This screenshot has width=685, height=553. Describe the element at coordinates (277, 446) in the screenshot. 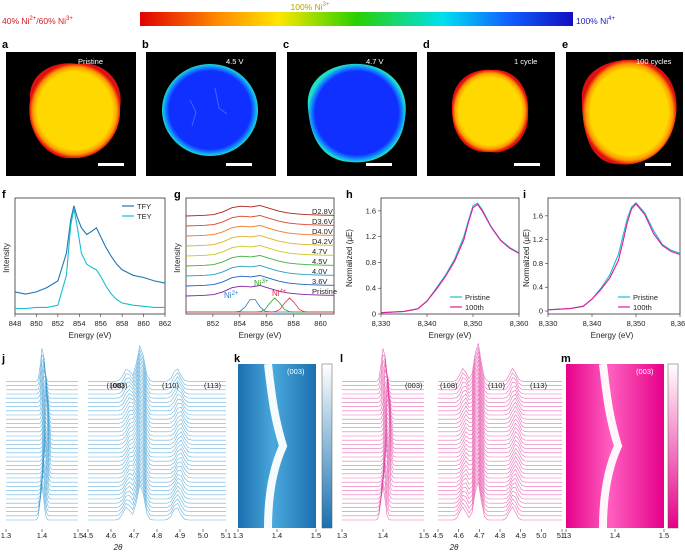

I see `heatmap` at that location.